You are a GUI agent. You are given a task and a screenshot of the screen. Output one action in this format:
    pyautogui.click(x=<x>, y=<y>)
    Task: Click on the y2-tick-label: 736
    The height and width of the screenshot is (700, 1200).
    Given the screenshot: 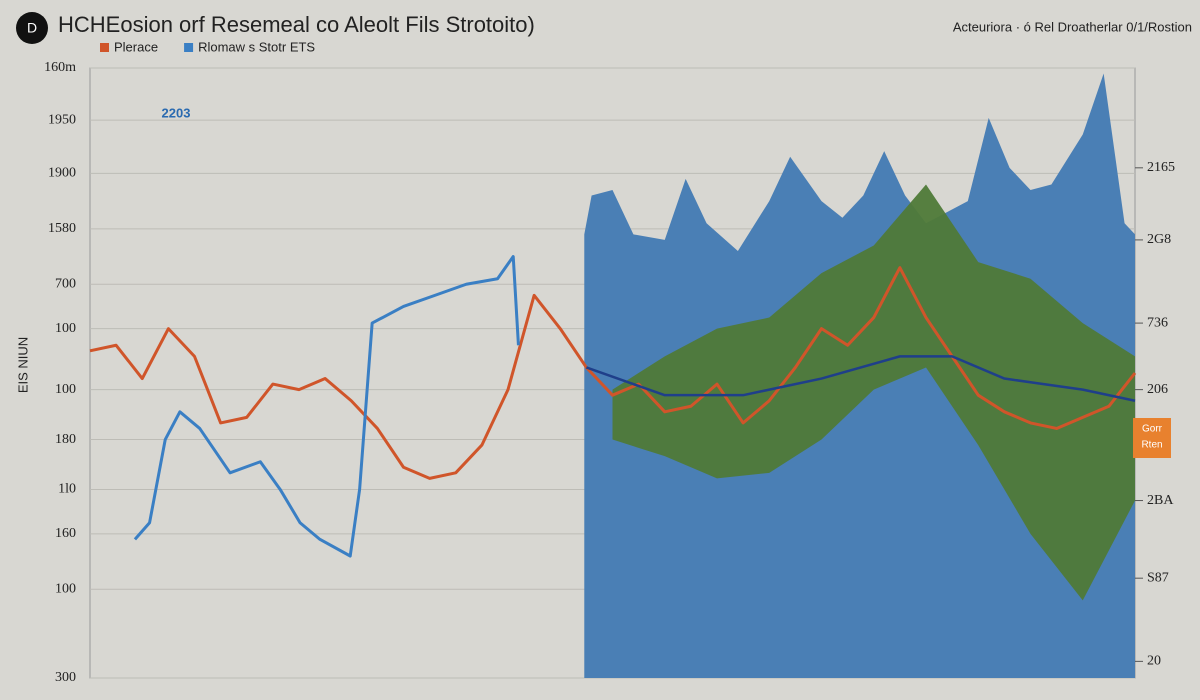 What is the action you would take?
    pyautogui.click(x=1157, y=322)
    